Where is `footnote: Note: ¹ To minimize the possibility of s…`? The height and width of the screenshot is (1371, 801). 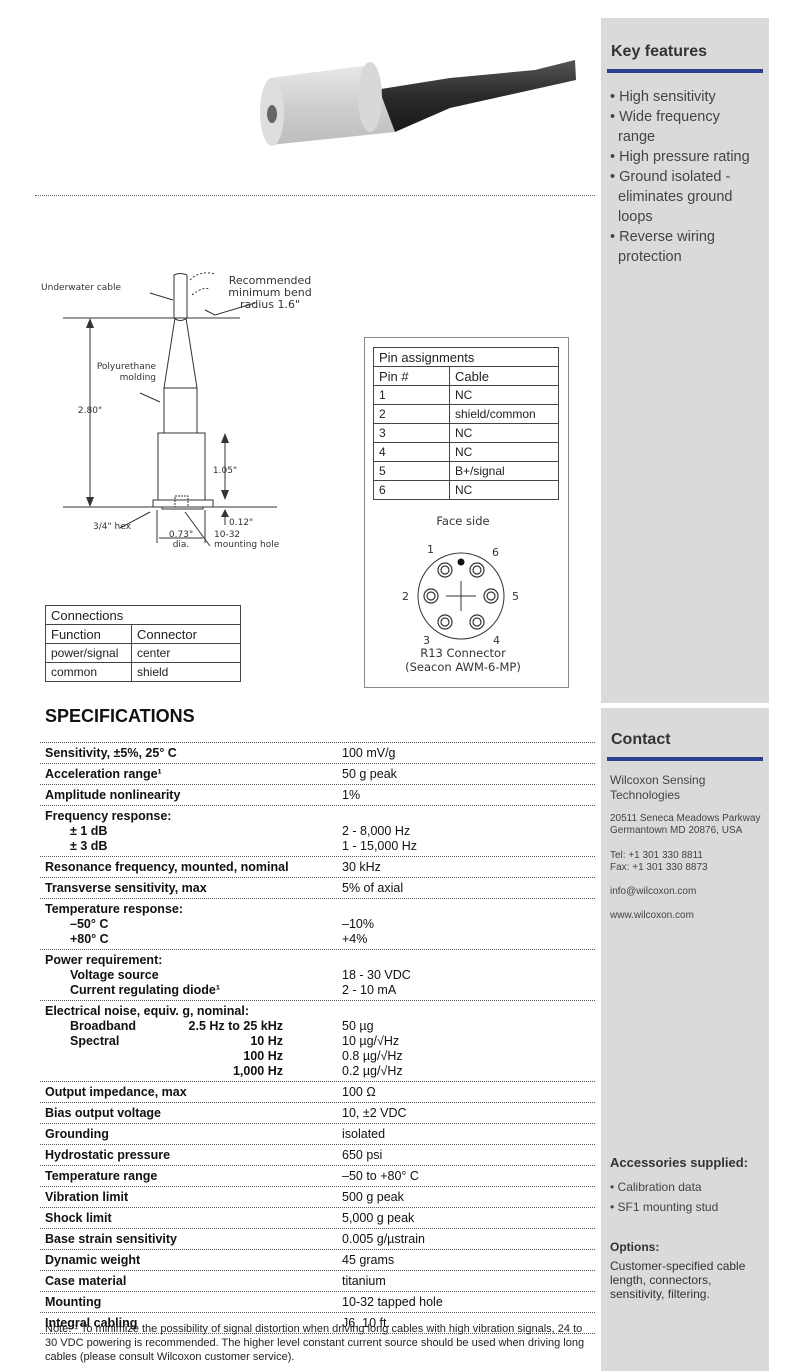 footnote: Note: ¹ To minimize the possibility of s… is located at coordinates (315, 1343).